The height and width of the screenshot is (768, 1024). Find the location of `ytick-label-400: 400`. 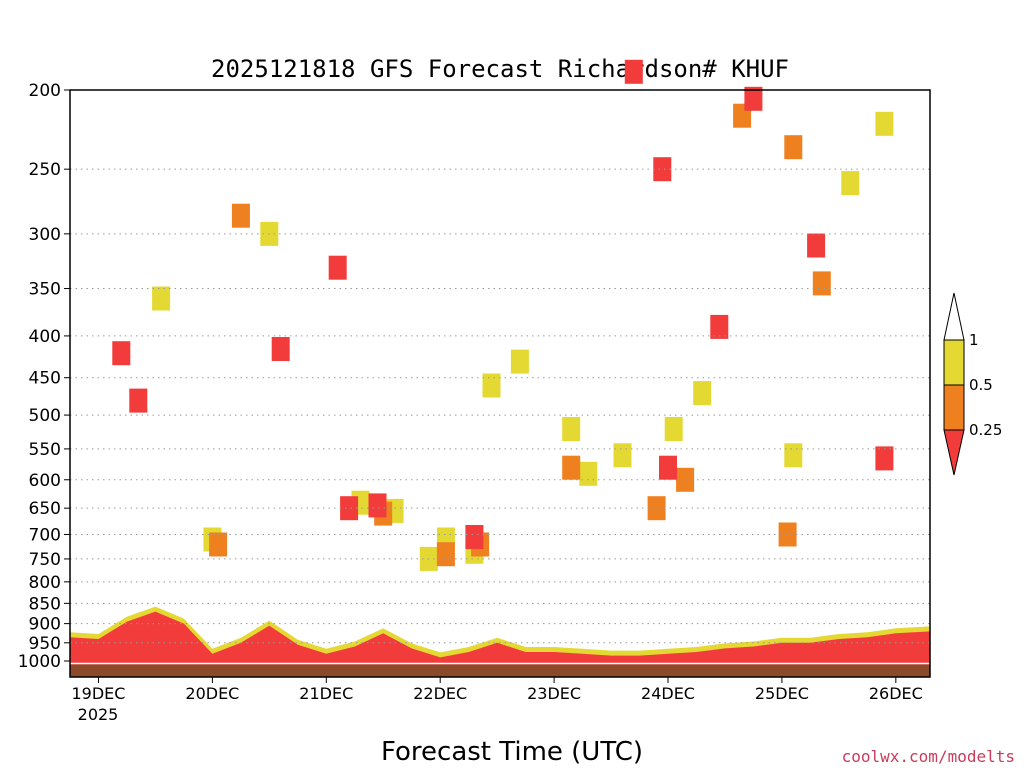

ytick-label-400: 400 is located at coordinates (45, 337).